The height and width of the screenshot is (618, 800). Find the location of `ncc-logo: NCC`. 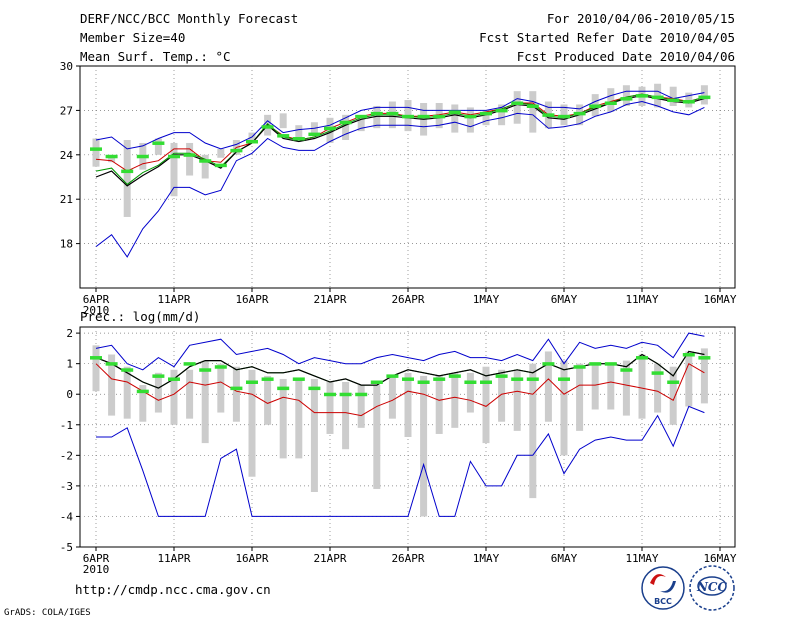

ncc-logo: NCC is located at coordinates (712, 588).